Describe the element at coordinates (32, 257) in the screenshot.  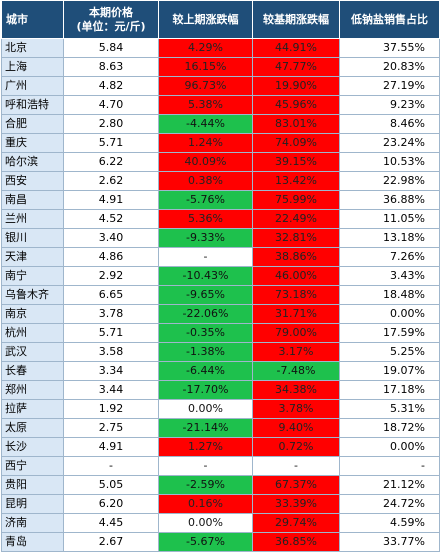
I see `cell-city: 天津` at that location.